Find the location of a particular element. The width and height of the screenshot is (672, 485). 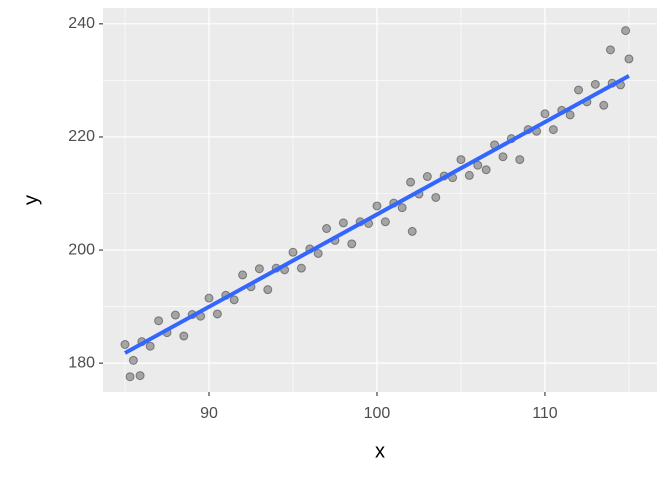

y-axis-title: y is located at coordinates (31, 200).